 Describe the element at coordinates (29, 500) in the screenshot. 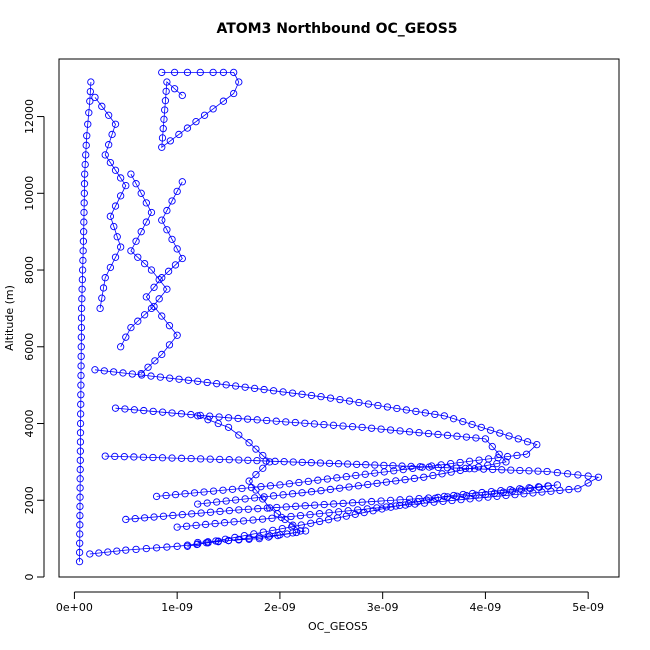

I see `y-tick-label: 2000` at that location.